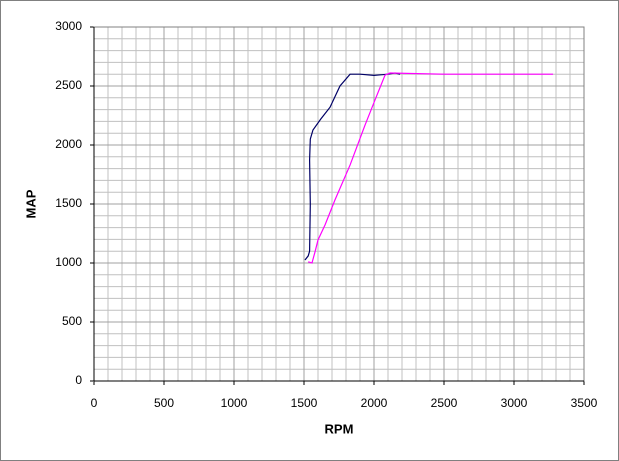 This screenshot has width=619, height=461. What do you see at coordinates (78, 380) in the screenshot?
I see `y-tick-label: 0` at bounding box center [78, 380].